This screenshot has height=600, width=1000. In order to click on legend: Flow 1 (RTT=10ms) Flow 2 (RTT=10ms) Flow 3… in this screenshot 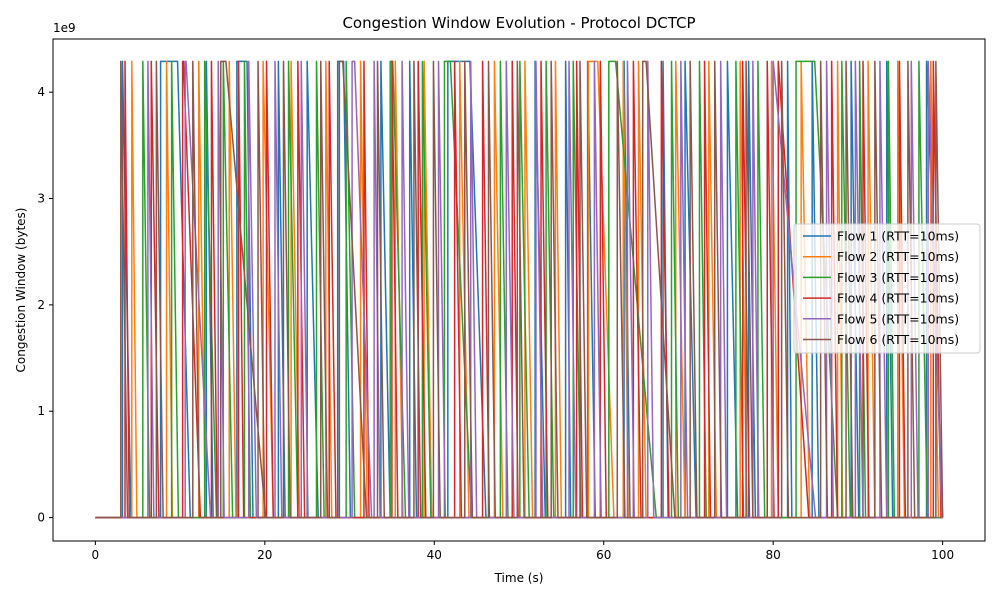, I will do `click(887, 288)`.